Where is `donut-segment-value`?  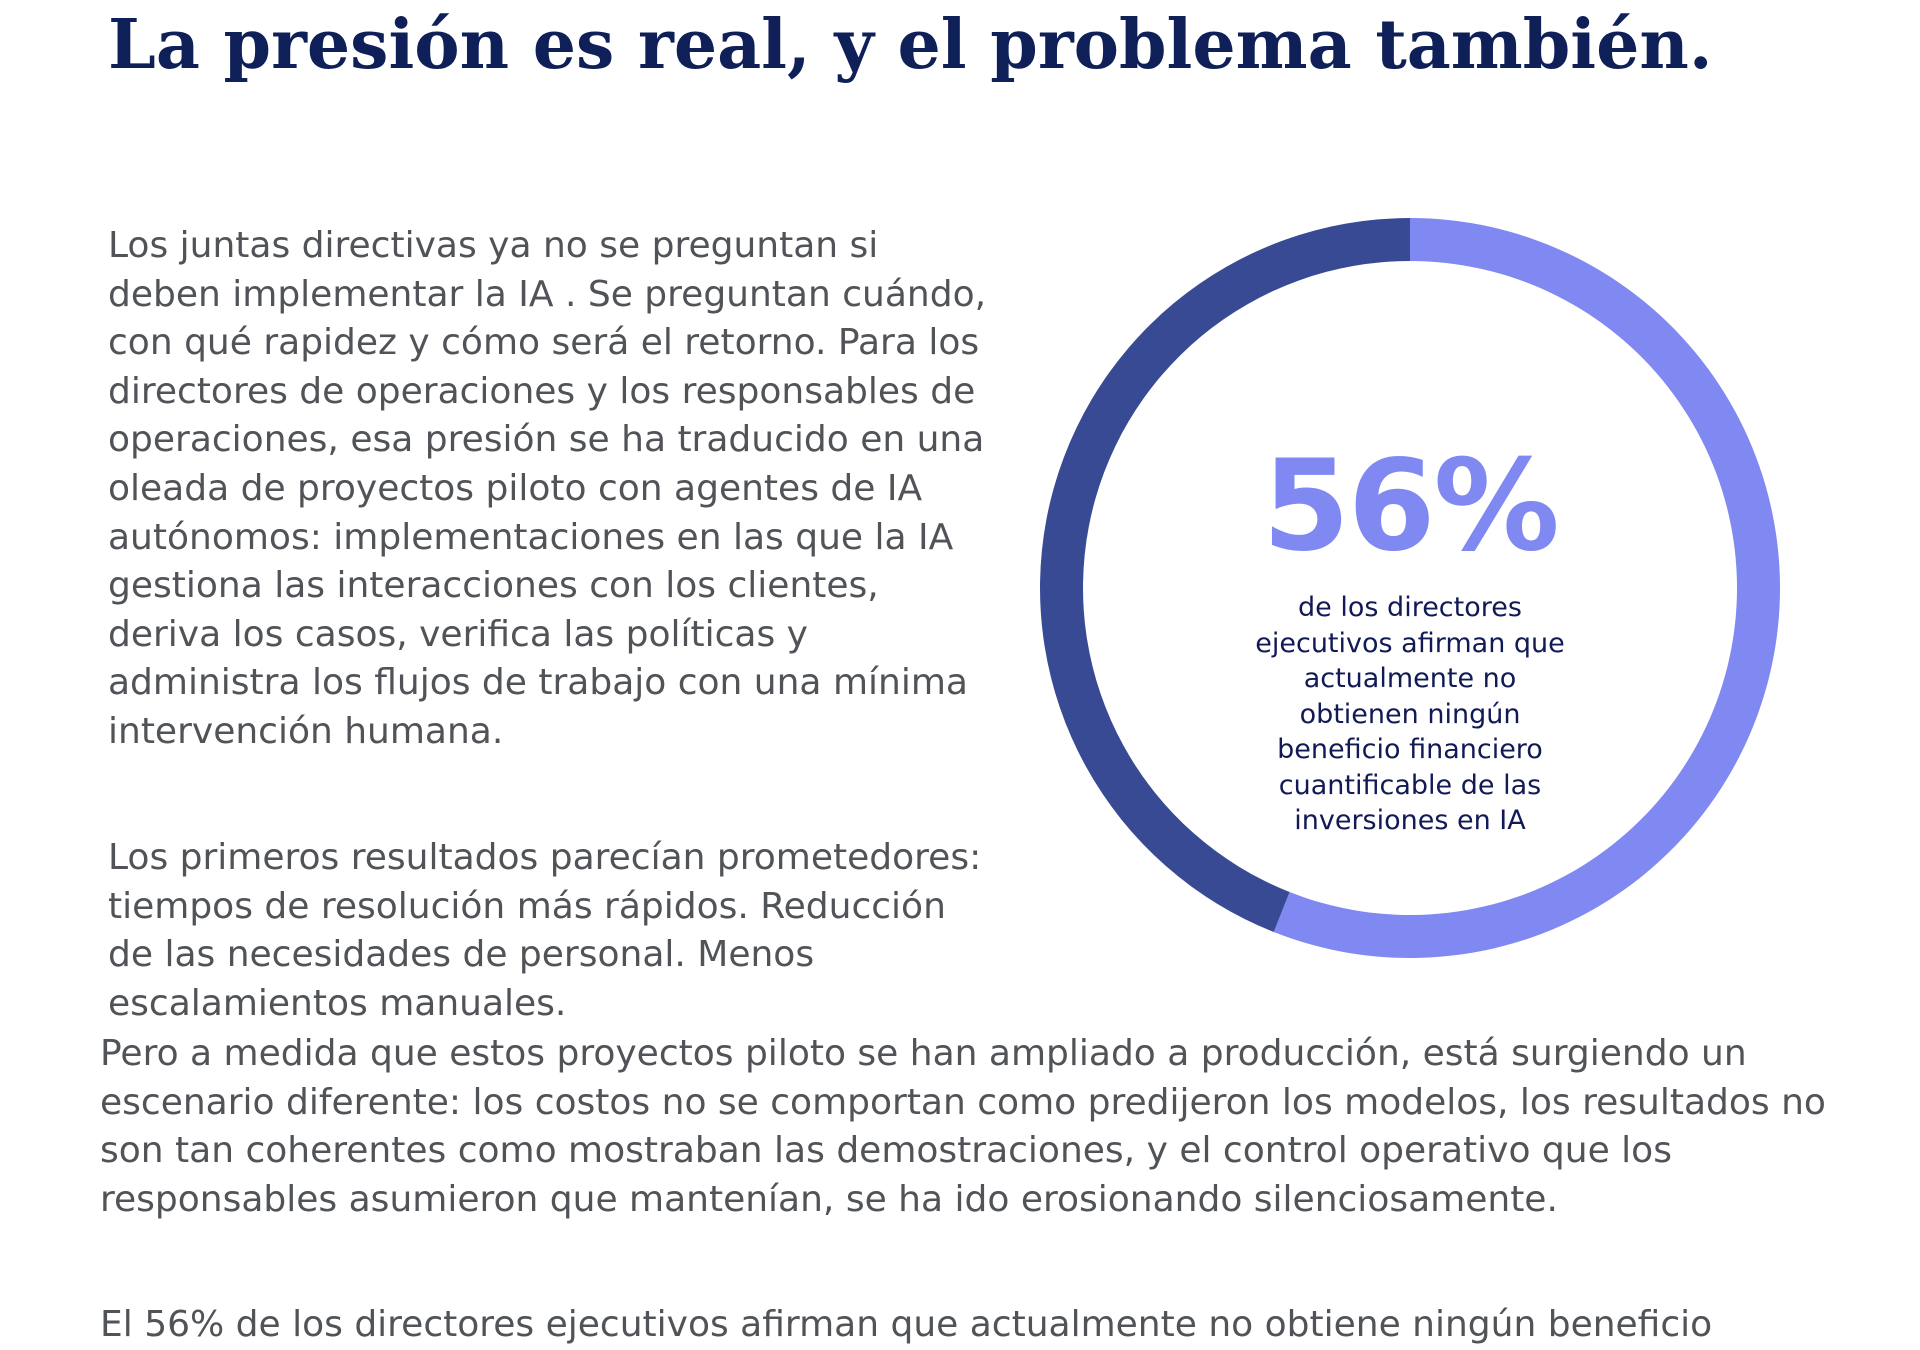
donut-segment-value is located at coordinates (1526, 588).